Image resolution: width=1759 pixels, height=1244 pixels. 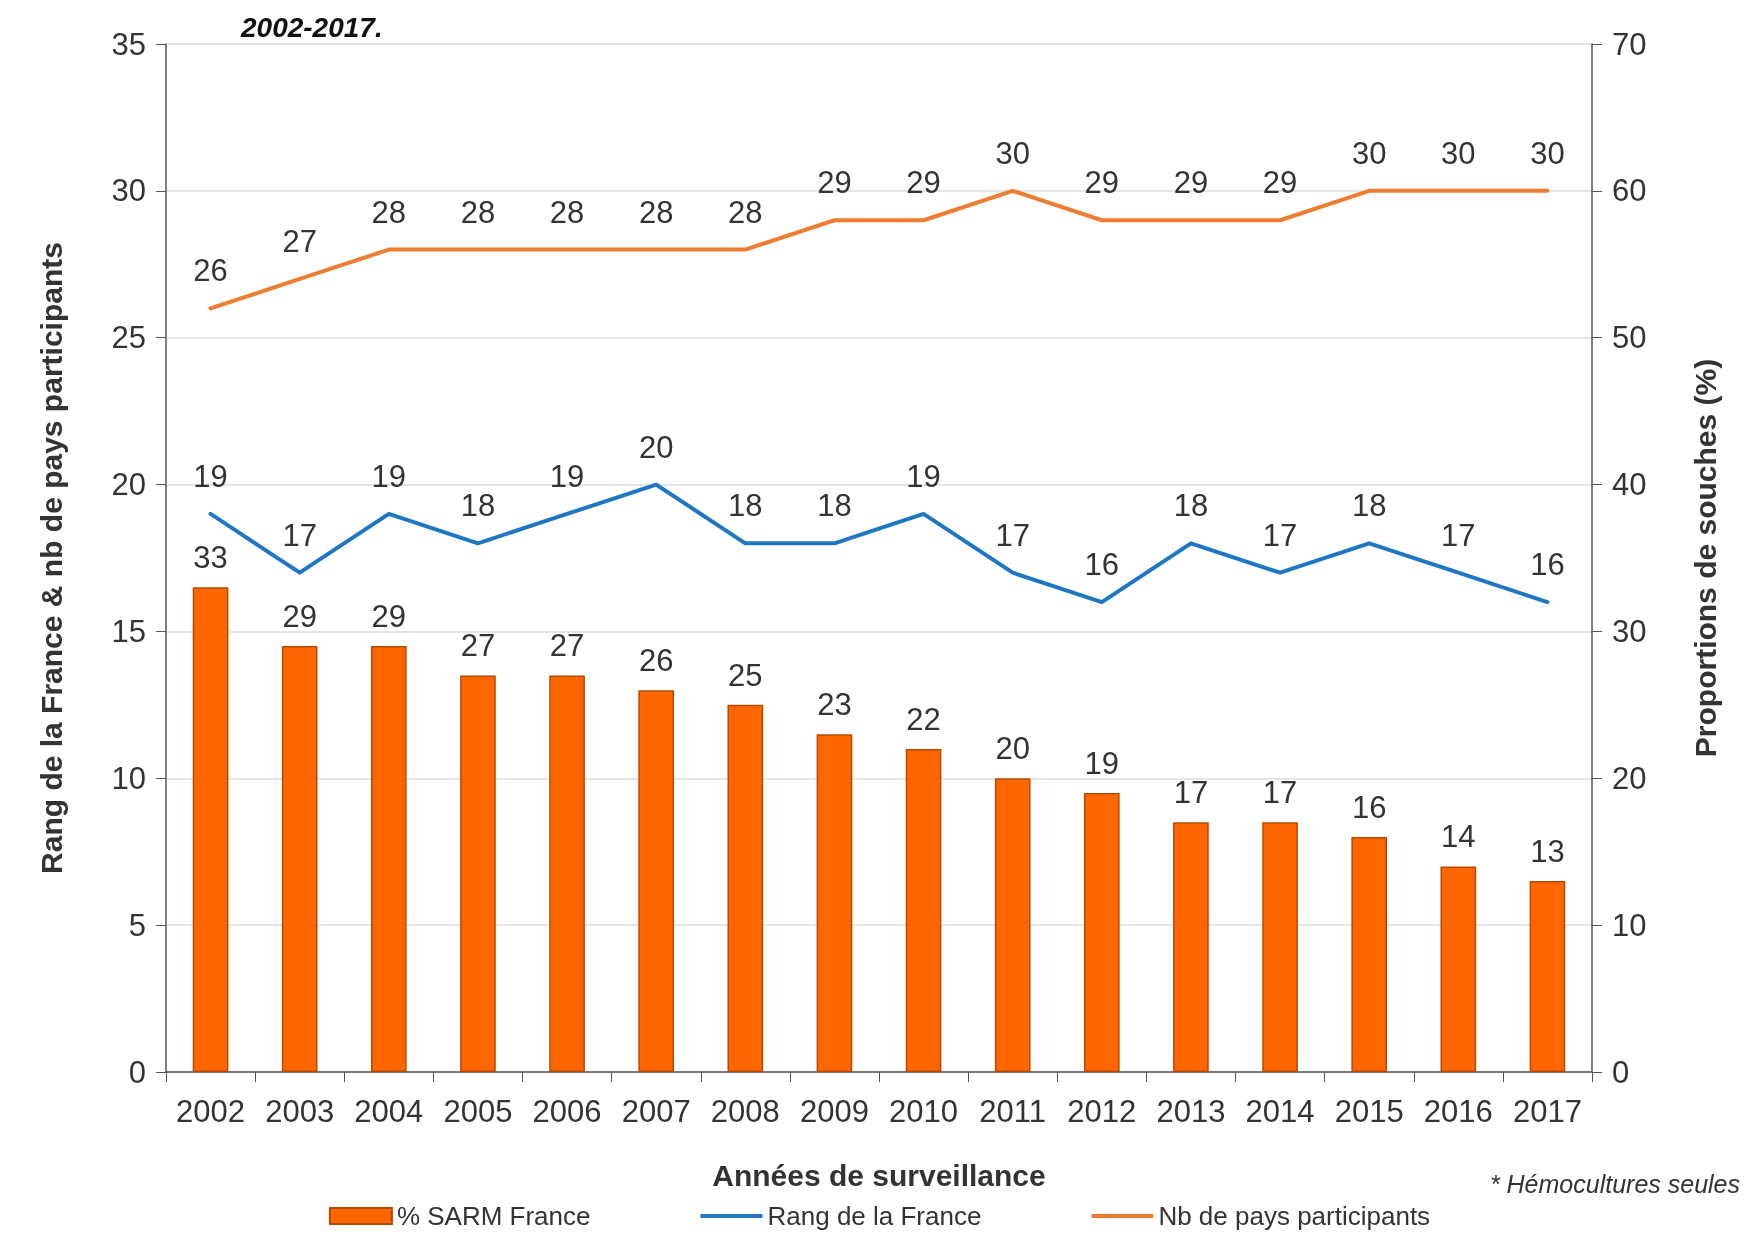 I want to click on data-label: 13, so click(x=1547, y=852).